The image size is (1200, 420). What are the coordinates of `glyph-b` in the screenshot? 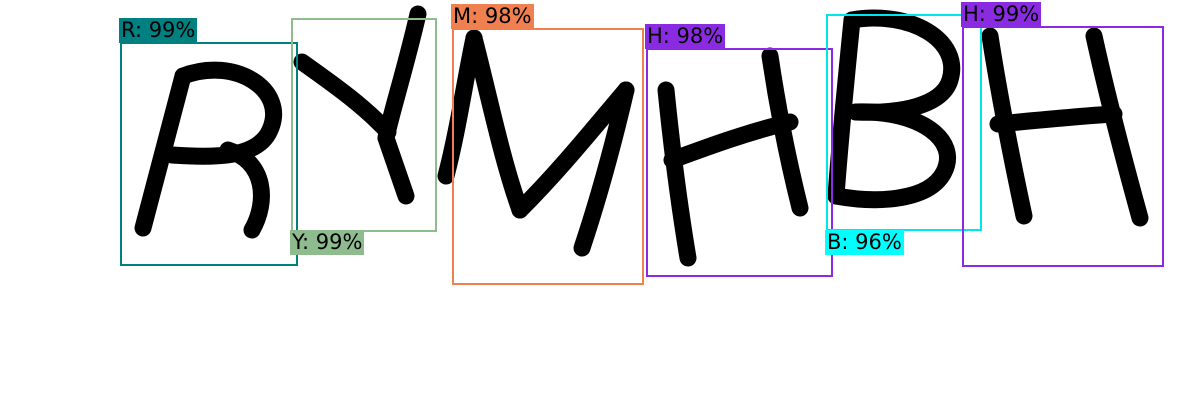 It's located at (894, 109).